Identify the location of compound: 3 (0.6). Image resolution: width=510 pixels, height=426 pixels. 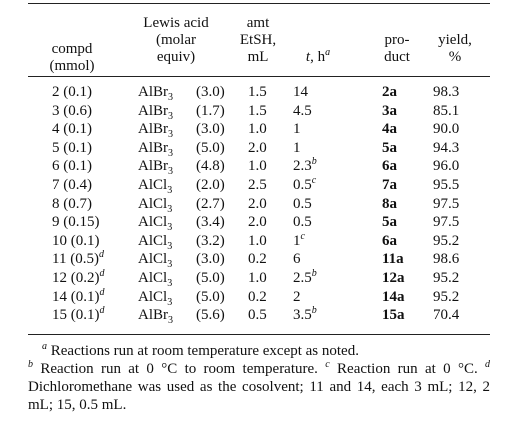
(72, 110).